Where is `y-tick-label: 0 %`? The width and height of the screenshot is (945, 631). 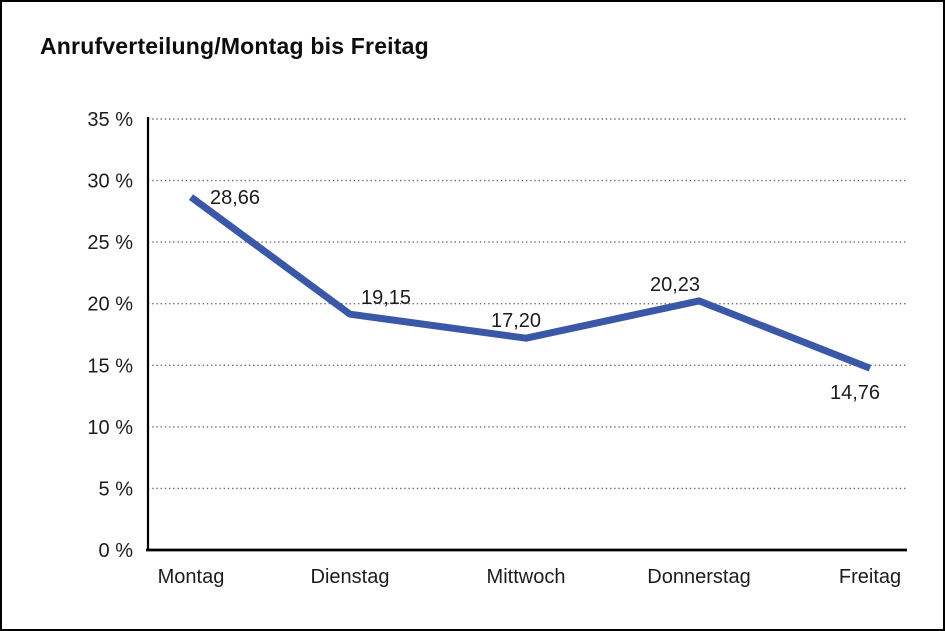
y-tick-label: 0 % is located at coordinates (116, 551).